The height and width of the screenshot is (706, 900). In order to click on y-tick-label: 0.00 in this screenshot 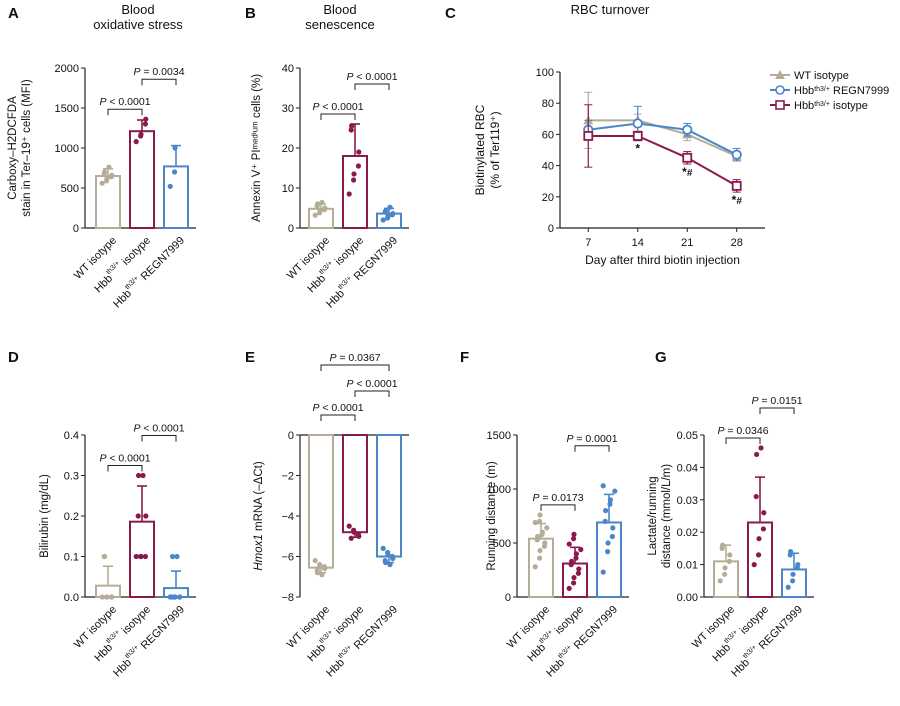, I will do `click(687, 598)`.